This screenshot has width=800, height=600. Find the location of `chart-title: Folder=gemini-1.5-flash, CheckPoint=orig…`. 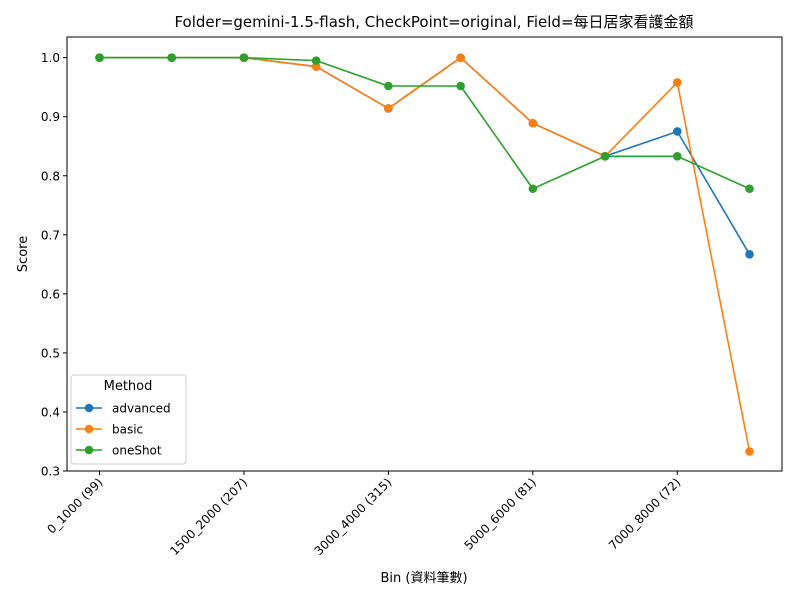

chart-title: Folder=gemini-1.5-flash, CheckPoint=orig… is located at coordinates (433, 22).